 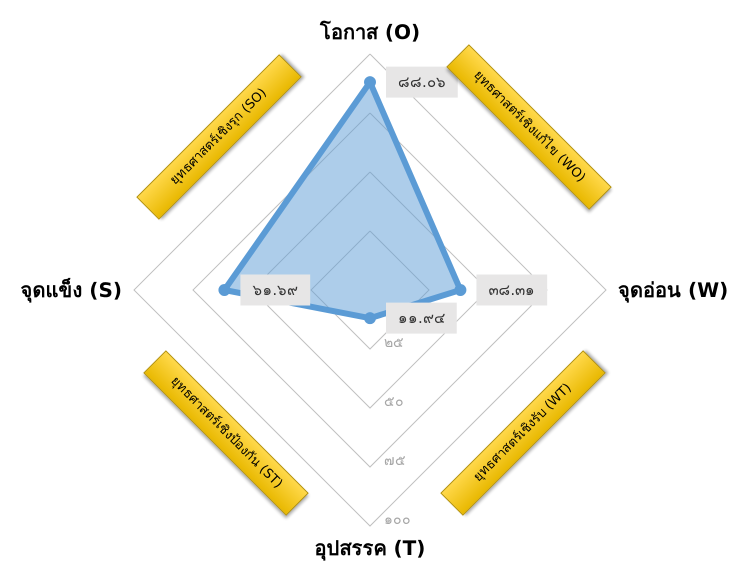 What do you see at coordinates (394, 343) in the screenshot?
I see `y-tick-label: ๒๕` at bounding box center [394, 343].